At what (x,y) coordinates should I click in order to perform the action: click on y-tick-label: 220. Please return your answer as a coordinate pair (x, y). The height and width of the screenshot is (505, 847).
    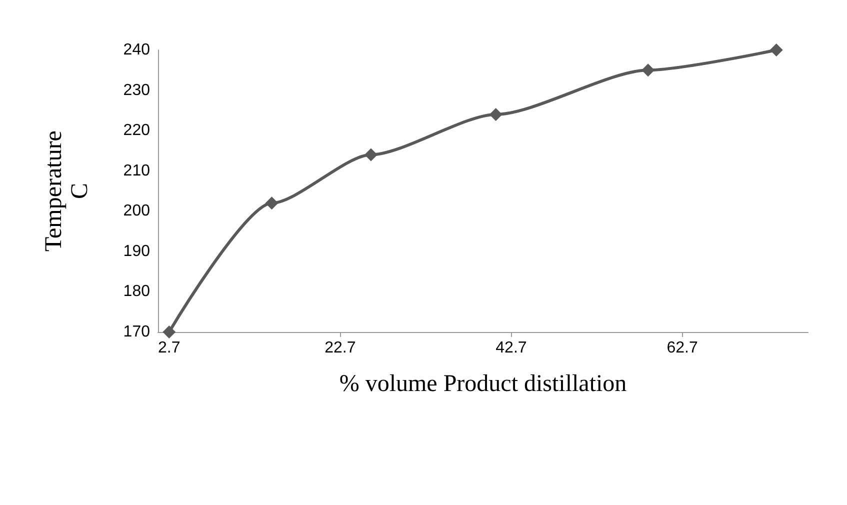
    Looking at the image, I should click on (136, 131).